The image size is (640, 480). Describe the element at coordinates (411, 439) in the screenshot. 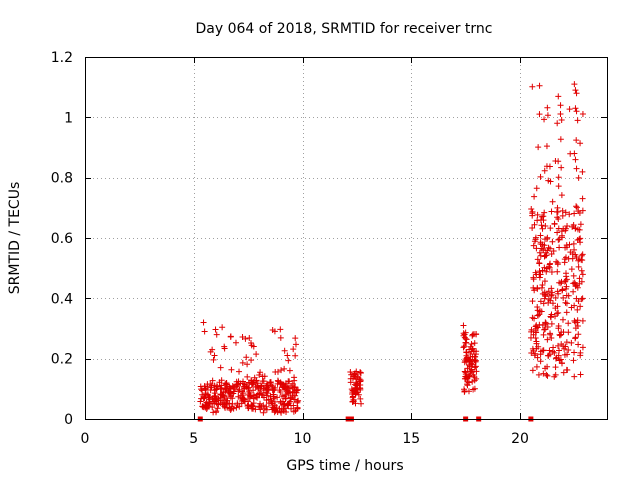

I see `x-tick-label: 15` at that location.